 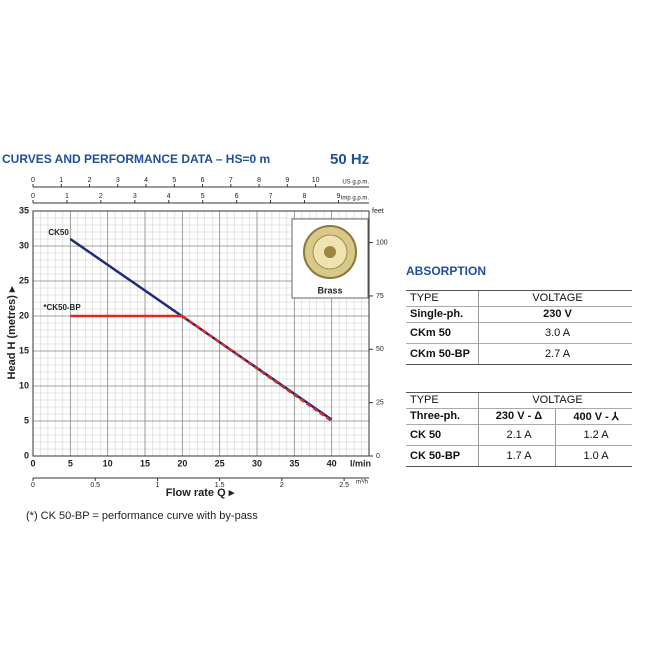 What do you see at coordinates (360, 463) in the screenshot?
I see `x-unit: l/min` at bounding box center [360, 463].